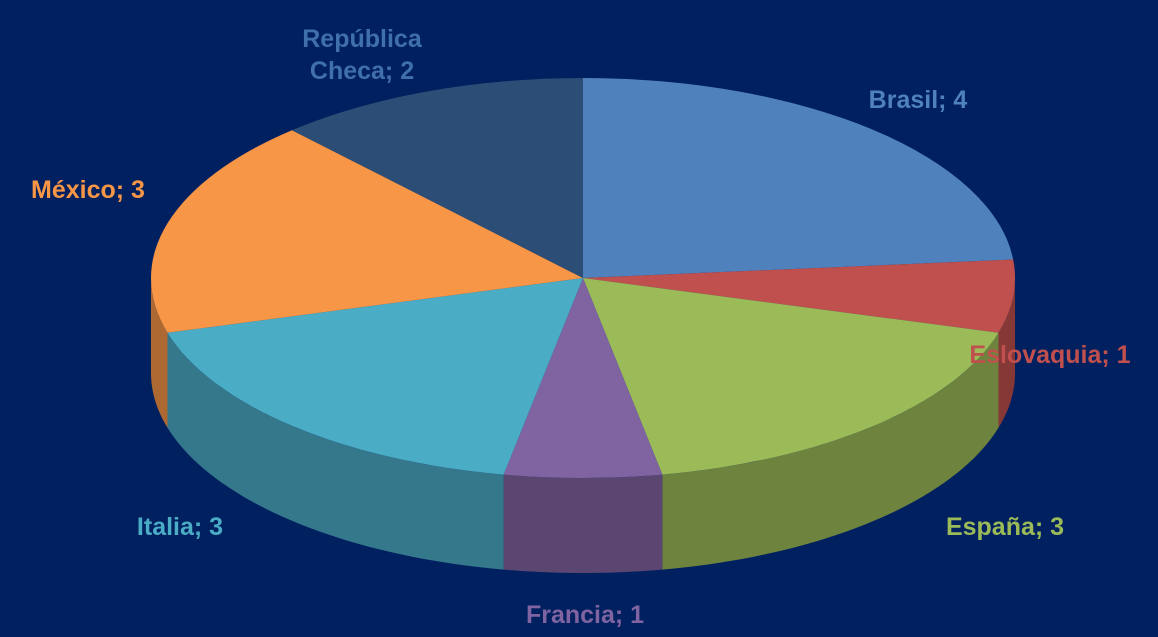 The height and width of the screenshot is (637, 1158). What do you see at coordinates (88, 190) in the screenshot?
I see `data-label: México; 3` at bounding box center [88, 190].